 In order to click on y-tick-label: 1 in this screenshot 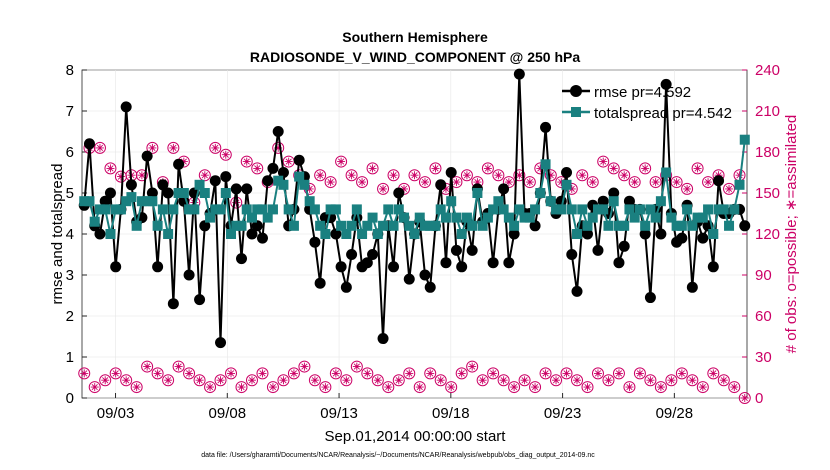, I will do `click(70, 357)`.